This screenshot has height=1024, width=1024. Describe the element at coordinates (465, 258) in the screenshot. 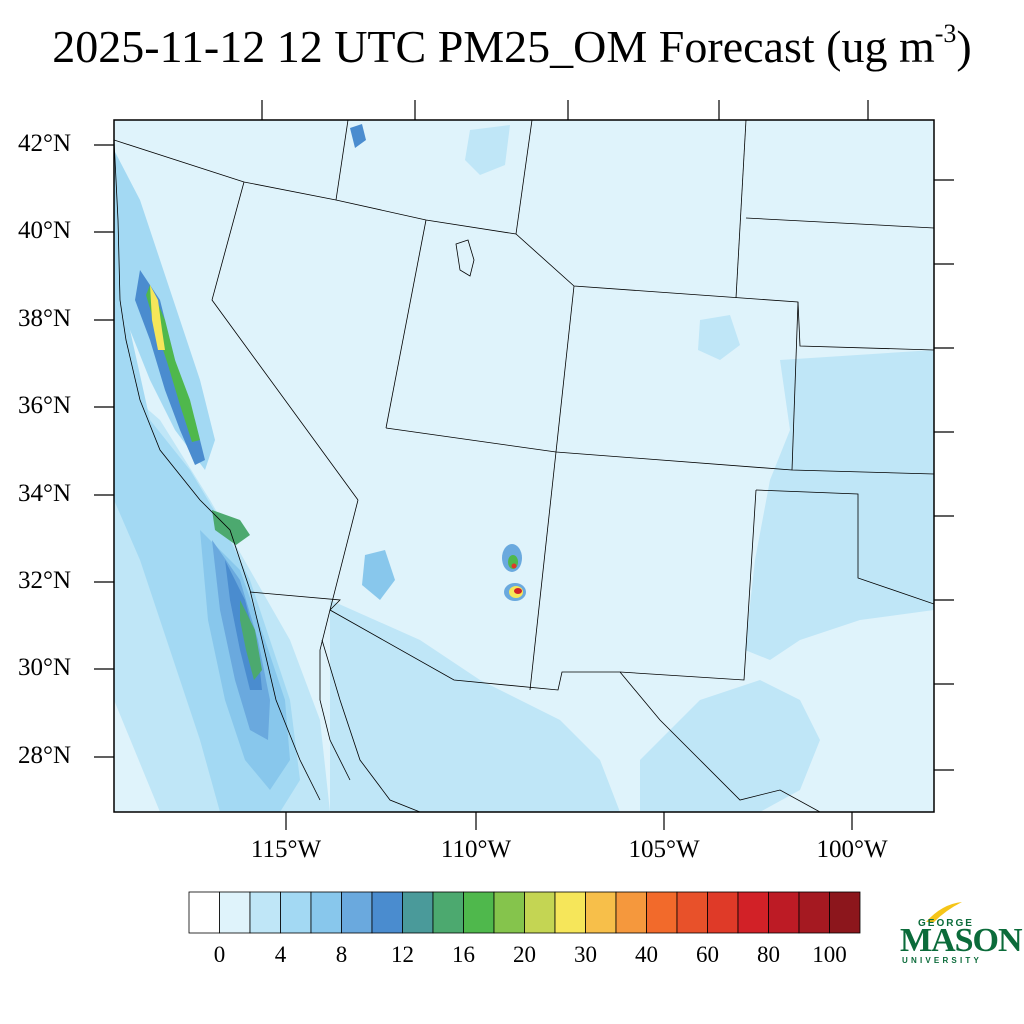

I see `great-salt-lake` at that location.